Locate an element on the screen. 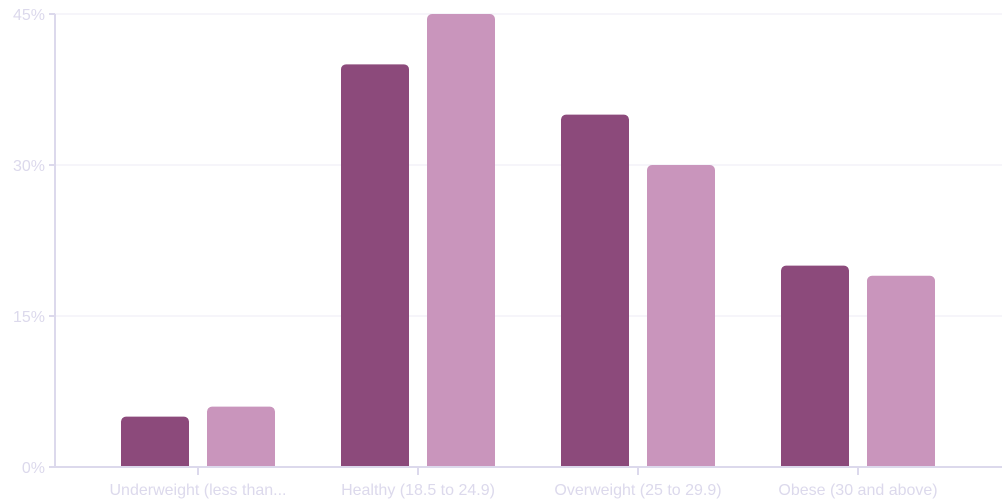 The width and height of the screenshot is (1004, 500). y-tick-label: 30% is located at coordinates (29, 166).